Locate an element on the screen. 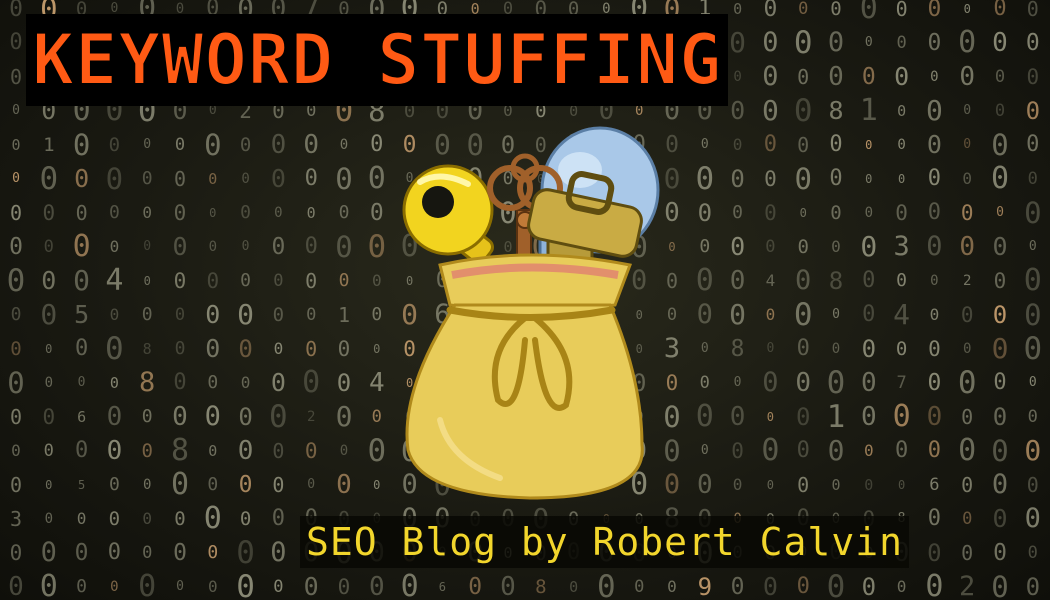 The width and height of the screenshot is (1050, 600). digit-column: 004000000100000000 is located at coordinates (344, 299).